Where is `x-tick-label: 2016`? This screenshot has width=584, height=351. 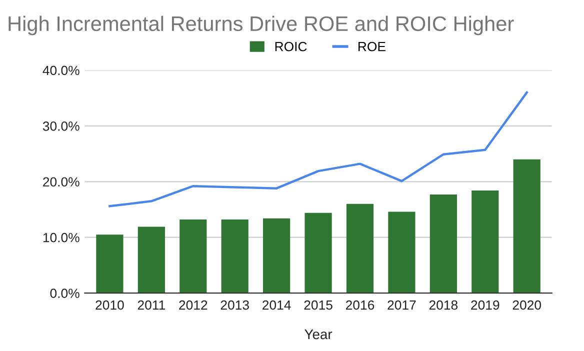
x-tick-label: 2016 is located at coordinates (360, 305).